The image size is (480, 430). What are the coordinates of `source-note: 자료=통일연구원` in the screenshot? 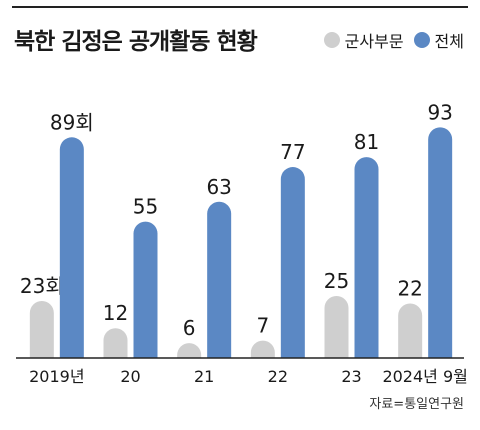 It's located at (416, 404).